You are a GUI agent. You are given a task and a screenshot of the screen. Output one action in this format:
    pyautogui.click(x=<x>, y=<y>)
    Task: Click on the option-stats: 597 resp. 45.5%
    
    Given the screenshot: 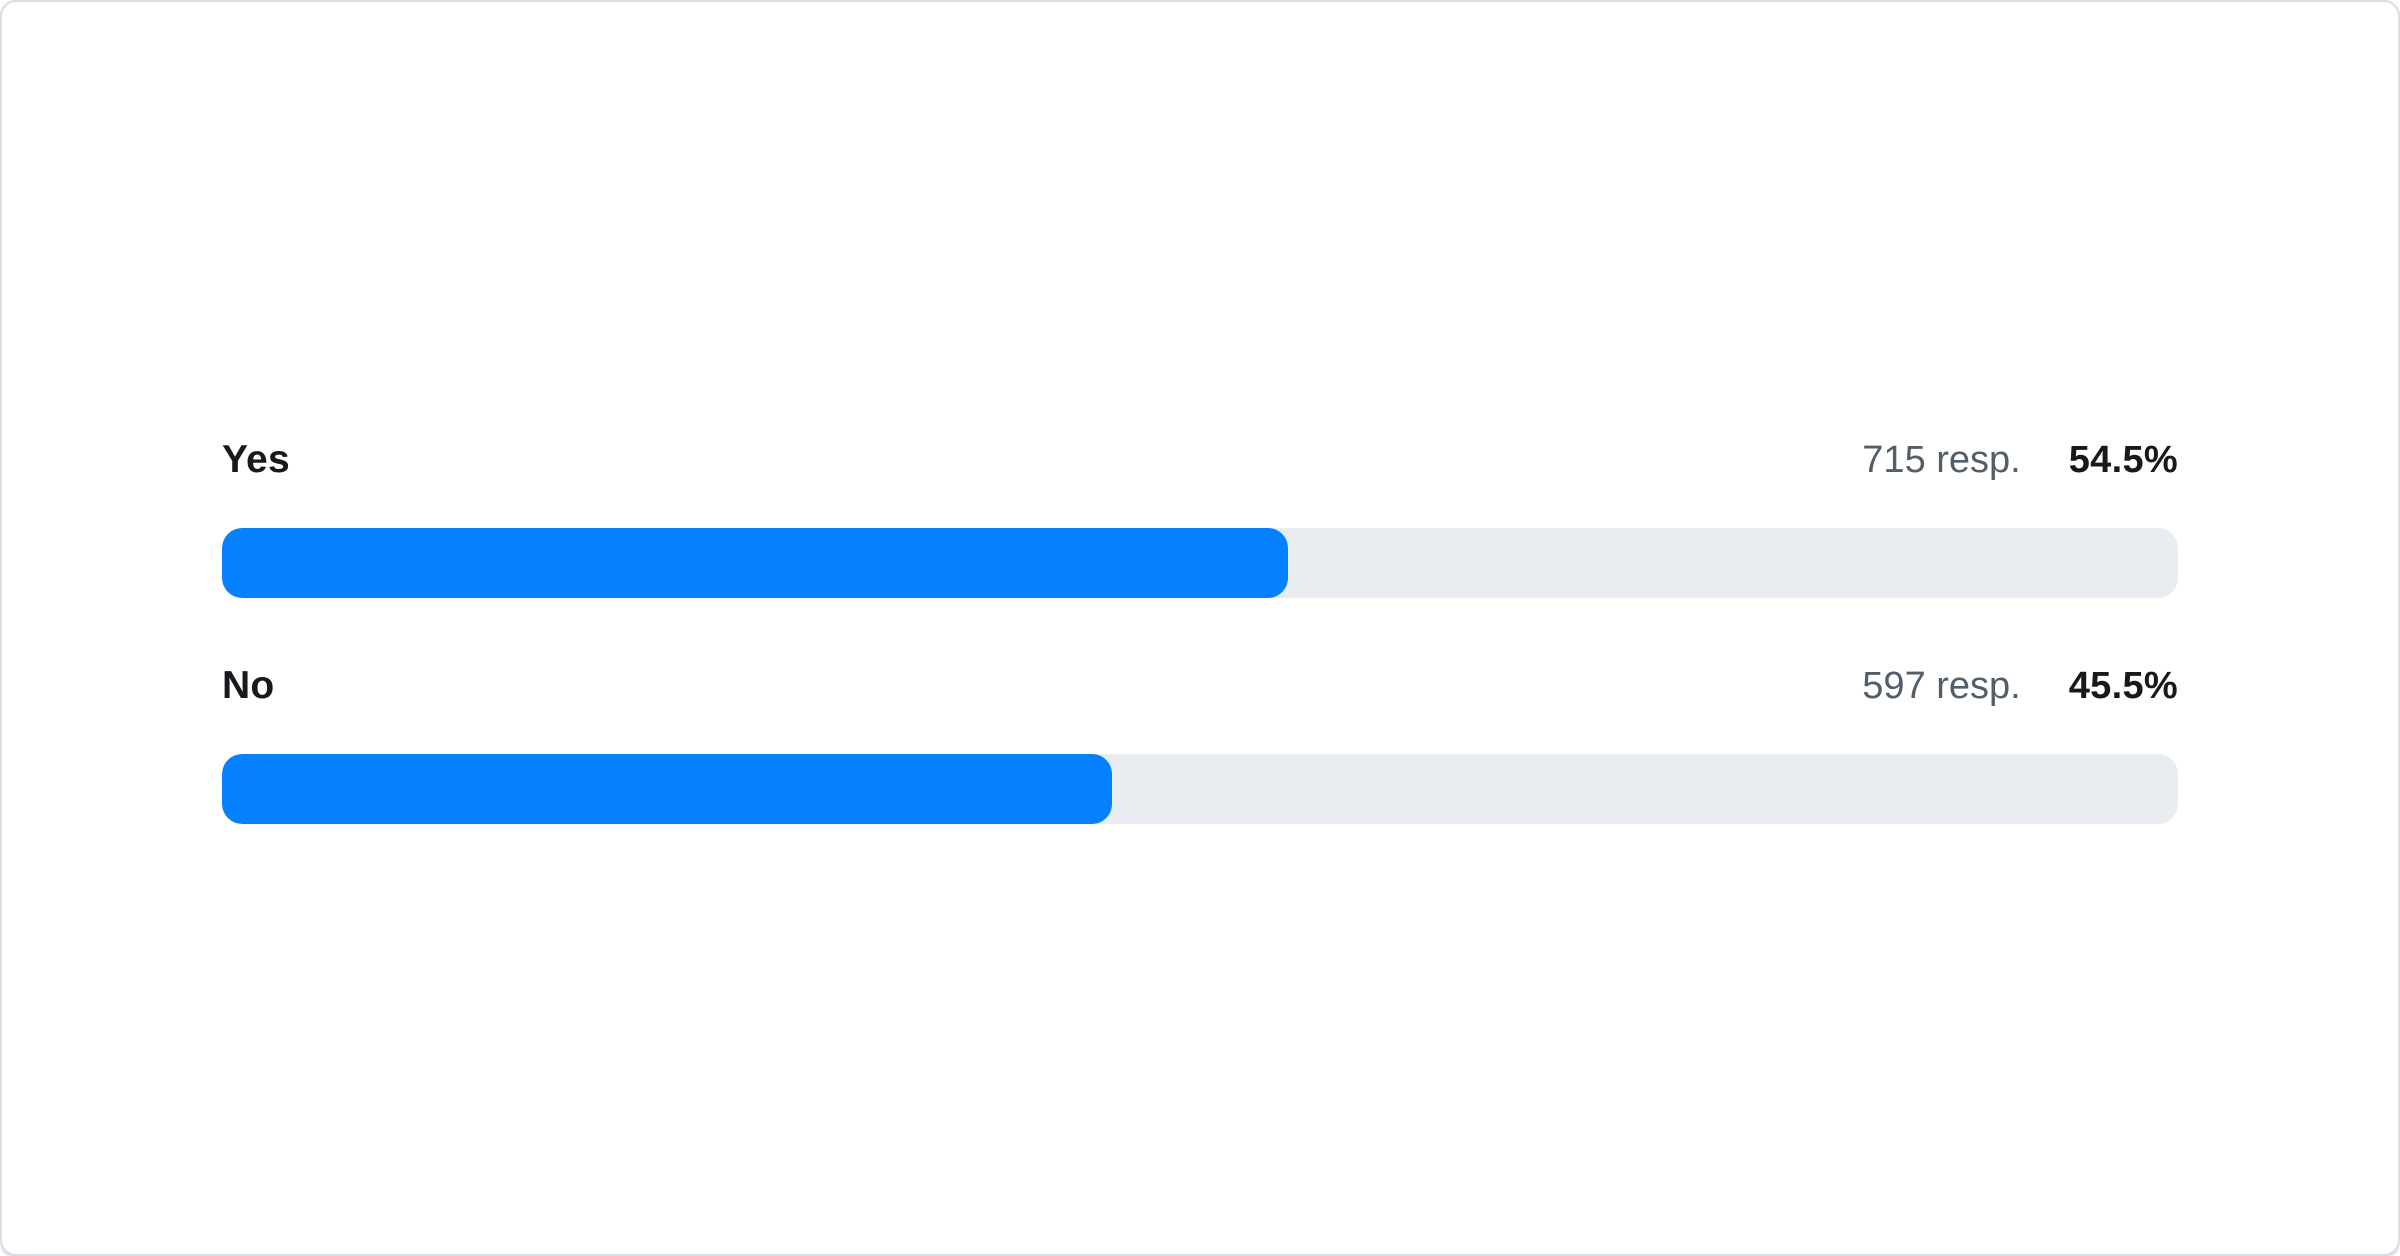 What is the action you would take?
    pyautogui.click(x=2020, y=686)
    